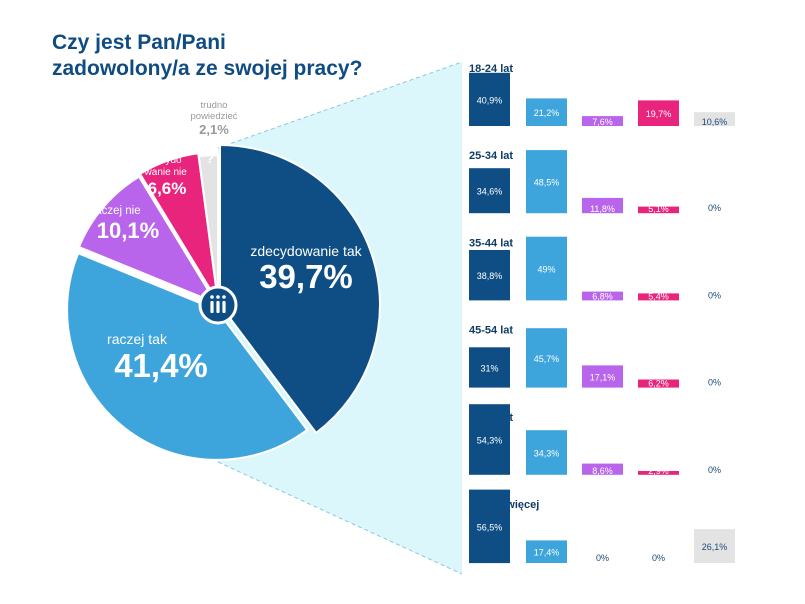  Describe the element at coordinates (163, 160) in the screenshot. I see `slice-label-zdecydowanie-nie-line-1: zdecydo` at that location.